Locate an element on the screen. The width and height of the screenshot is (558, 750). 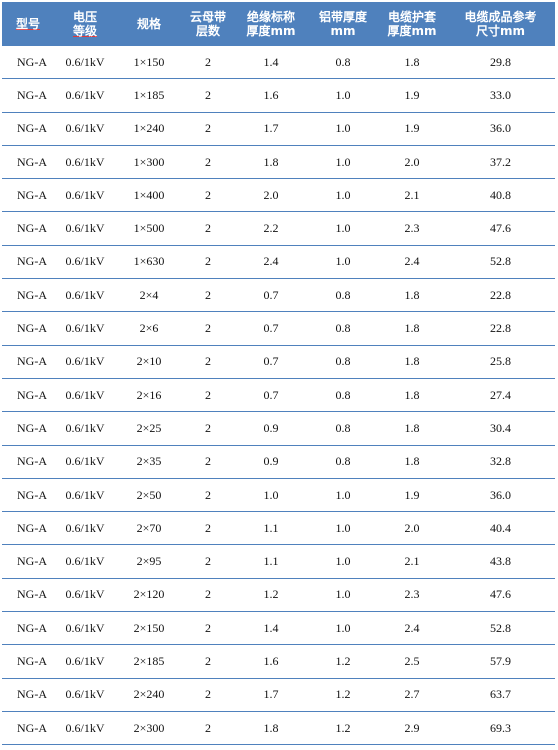
header-sheath-thickness: 电缆护套 厚度mm is located at coordinates (412, 24).